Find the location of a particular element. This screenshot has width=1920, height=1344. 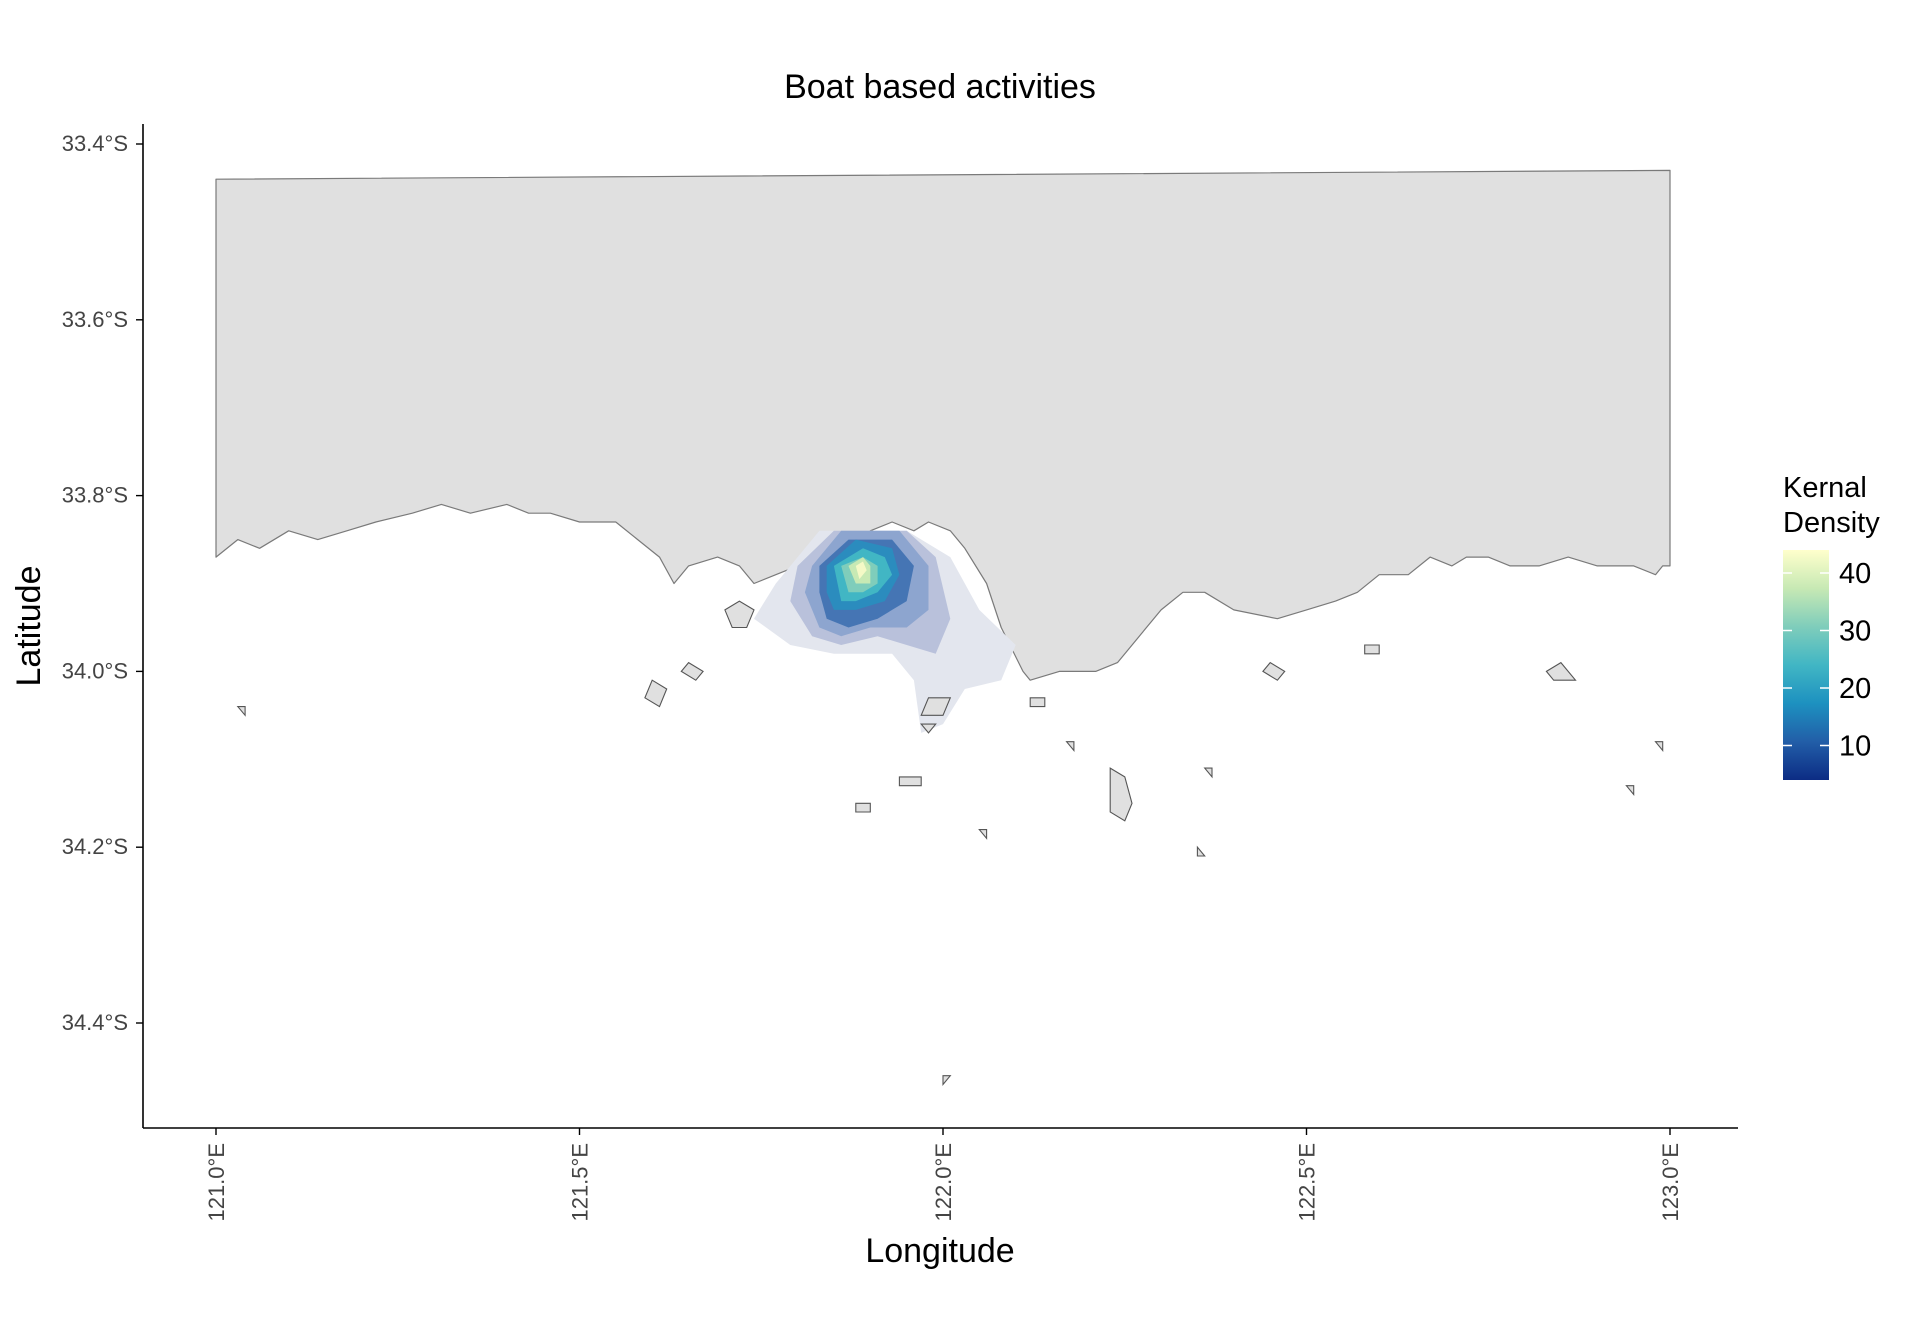

legend-tick-label: 40 is located at coordinates (1855, 574).